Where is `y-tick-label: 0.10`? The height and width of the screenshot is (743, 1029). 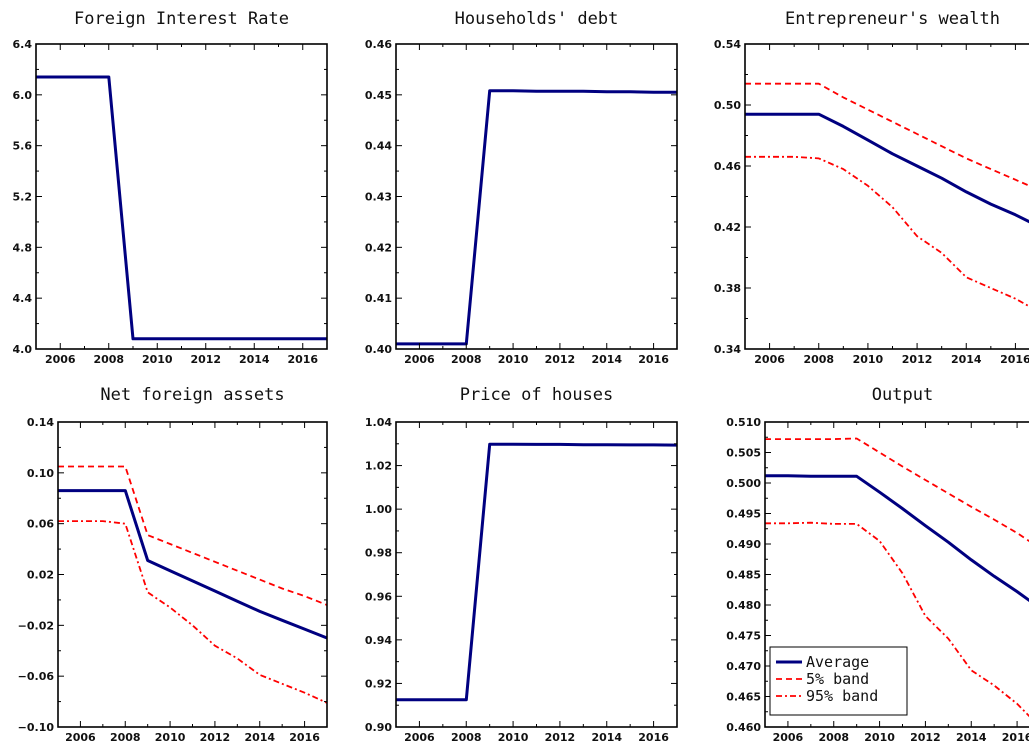 y-tick-label: 0.10 is located at coordinates (40, 473).